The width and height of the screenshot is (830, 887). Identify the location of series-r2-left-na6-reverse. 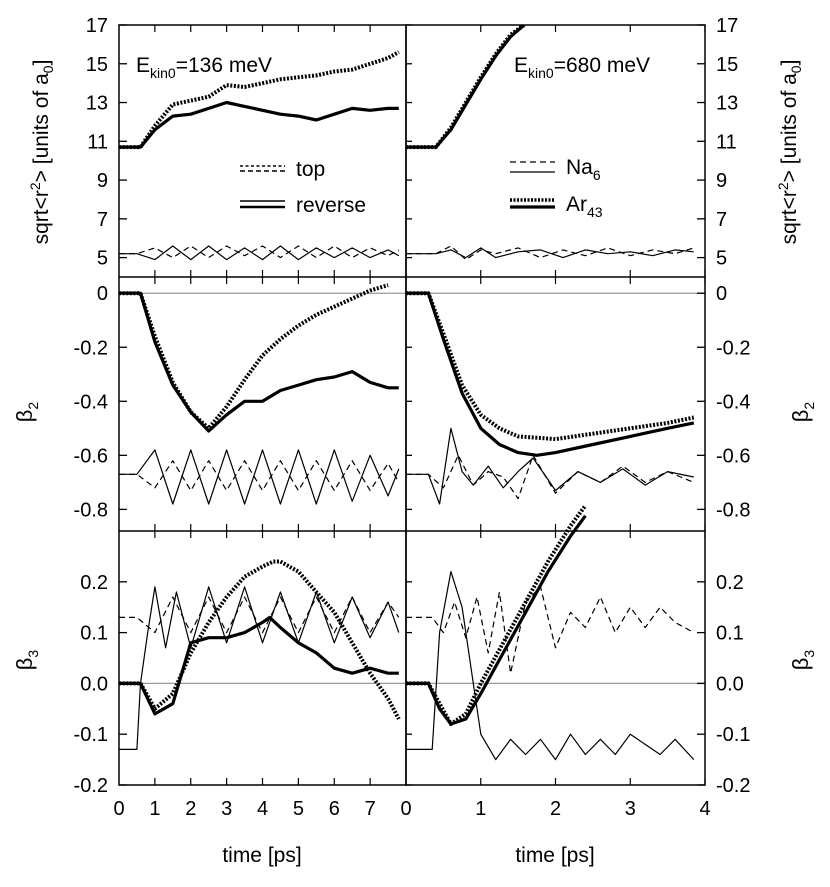
(259, 253).